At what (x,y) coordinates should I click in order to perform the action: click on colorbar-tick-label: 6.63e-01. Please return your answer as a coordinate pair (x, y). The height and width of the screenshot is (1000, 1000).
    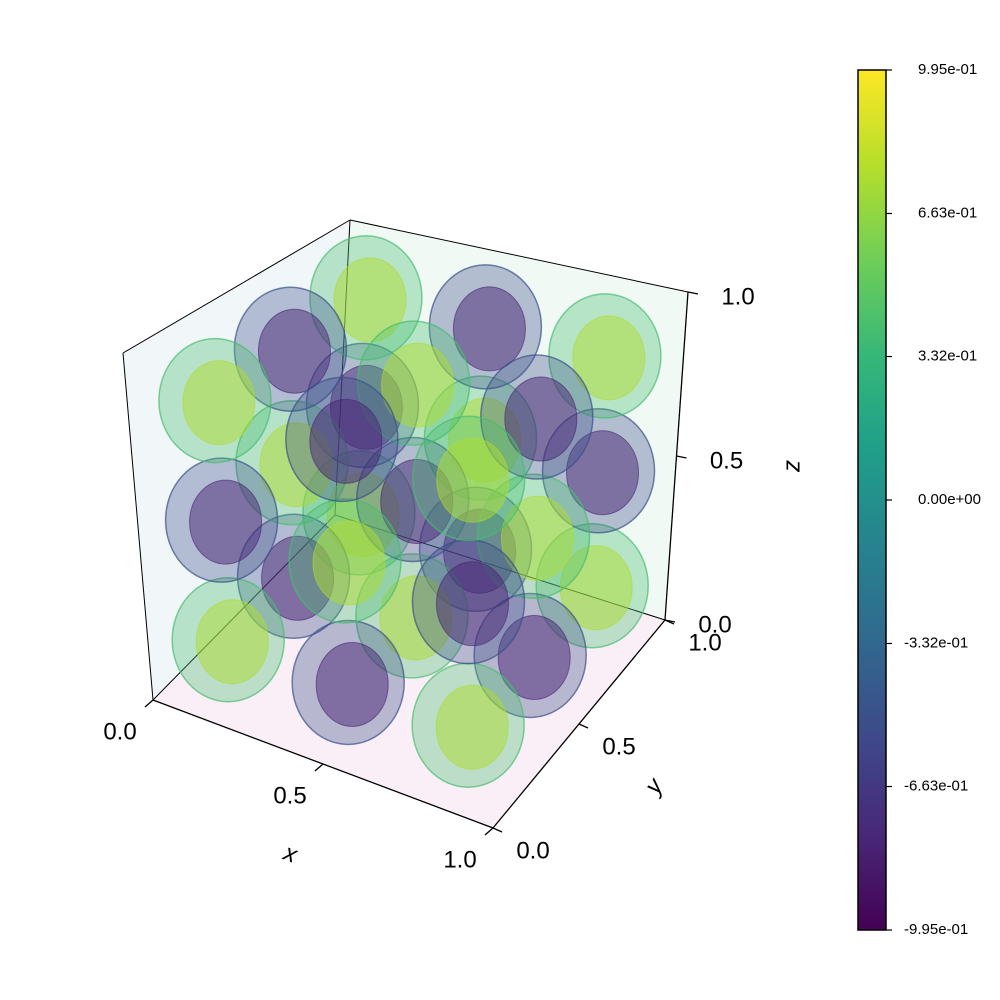
    Looking at the image, I should click on (947, 212).